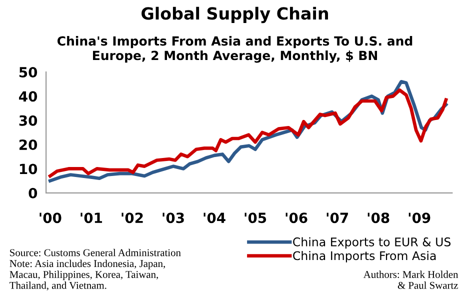 The image size is (470, 300). What do you see at coordinates (95, 269) in the screenshot?
I see `source-note: Source: Customs General Administration Note: Asia includes Indonesia, Japan, Macau, Philippines, Korea, Taiwan, Thailand, and Vietnam.` at bounding box center [95, 269].